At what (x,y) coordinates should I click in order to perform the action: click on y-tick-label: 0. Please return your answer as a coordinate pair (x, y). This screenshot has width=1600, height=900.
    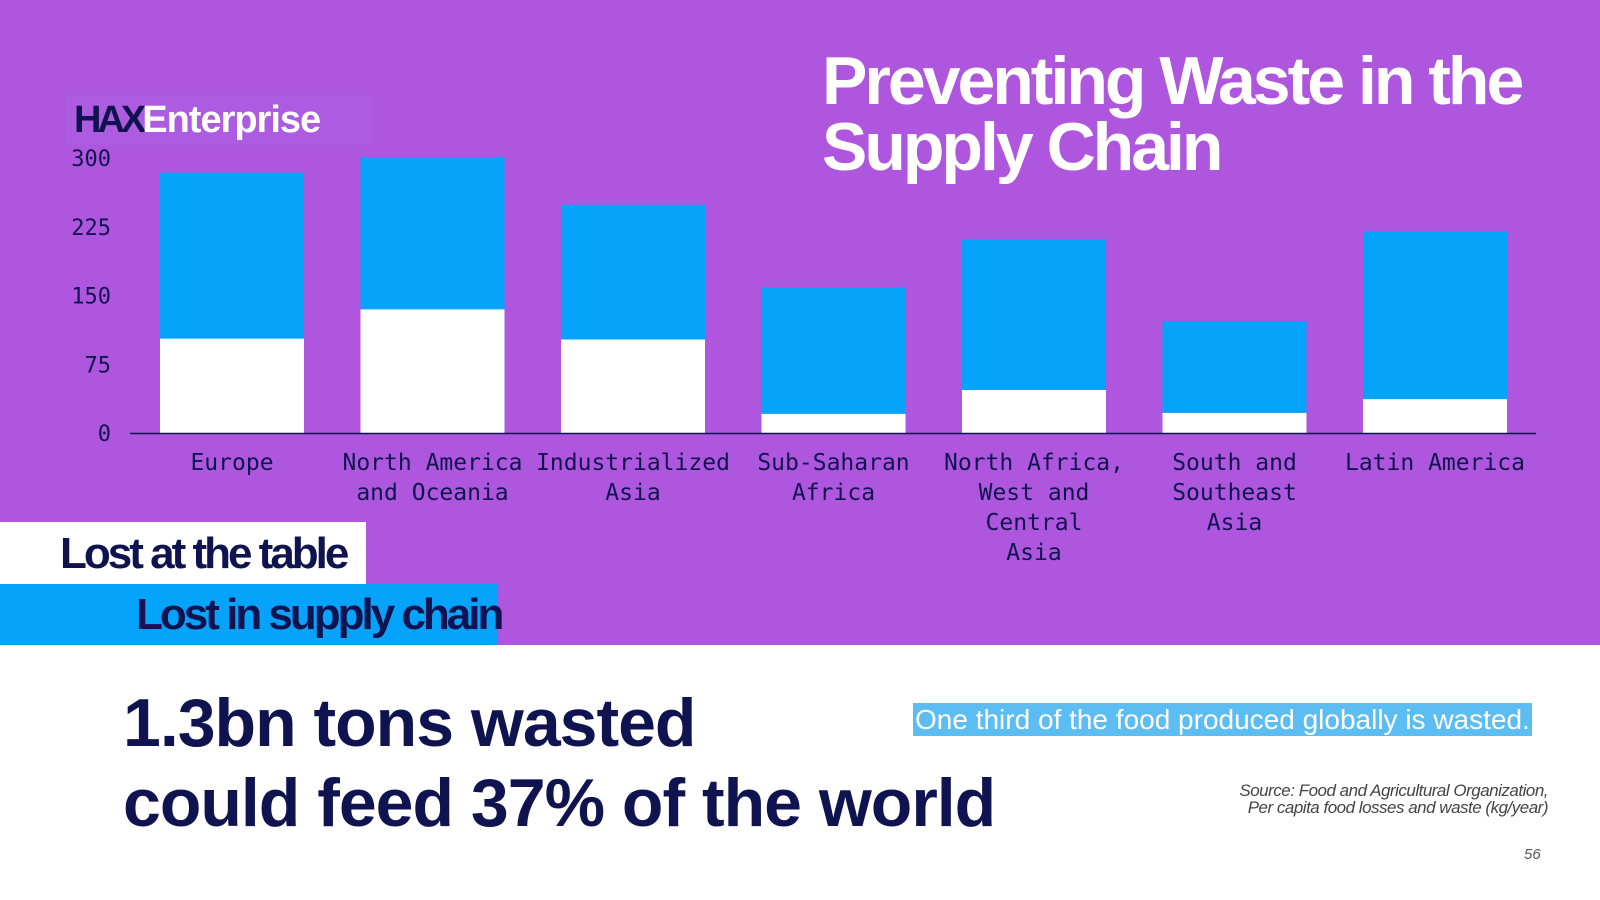
    Looking at the image, I should click on (104, 434).